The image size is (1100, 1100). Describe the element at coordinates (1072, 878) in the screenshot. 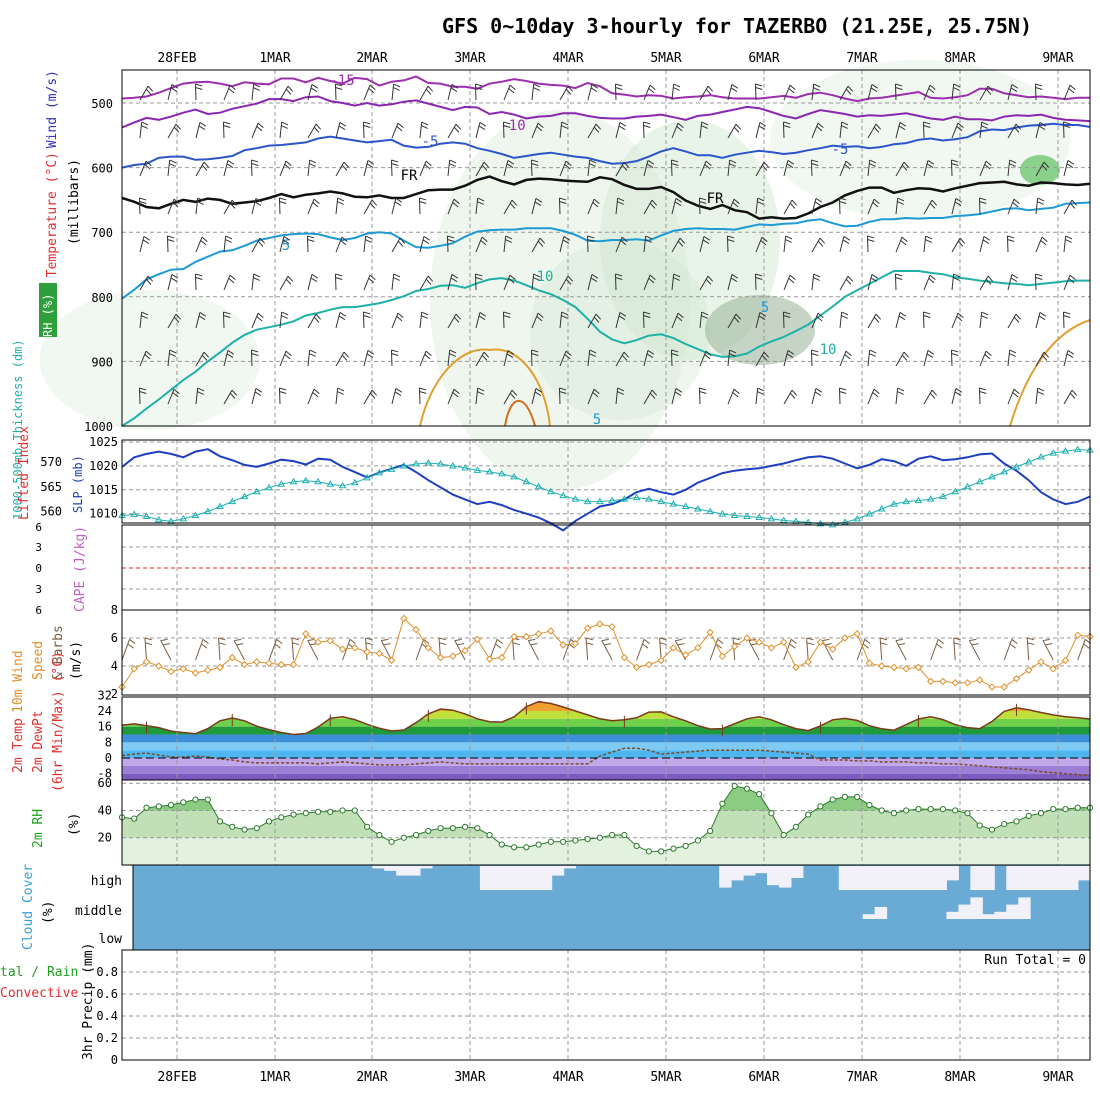

I see `cloud-high-bar` at that location.